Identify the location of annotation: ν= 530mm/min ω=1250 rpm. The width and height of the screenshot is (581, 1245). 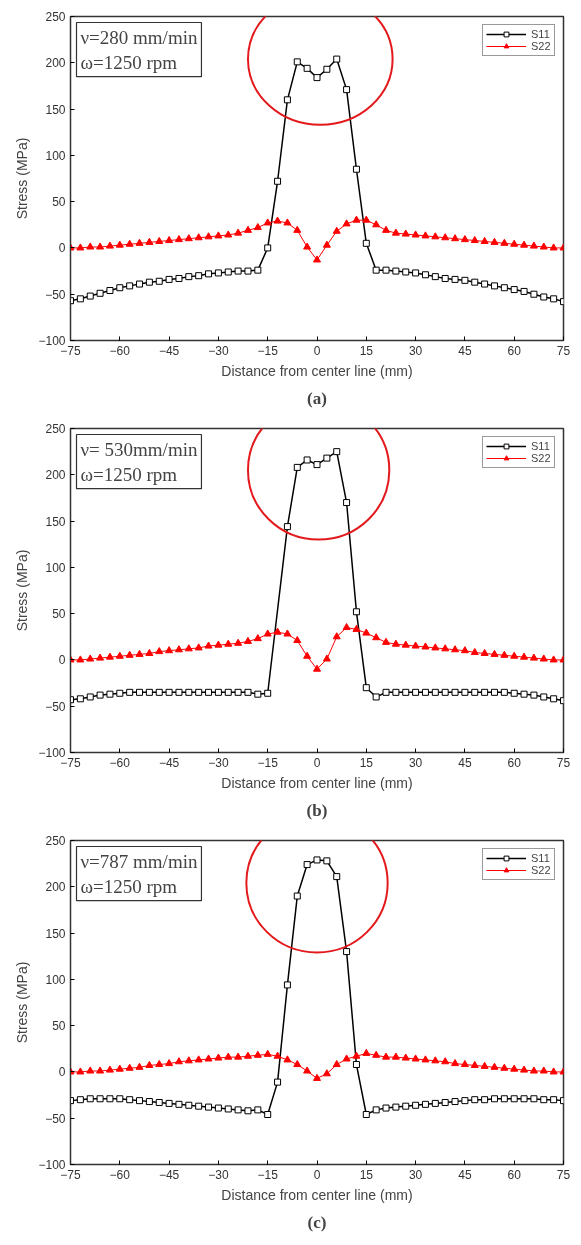
(139, 461).